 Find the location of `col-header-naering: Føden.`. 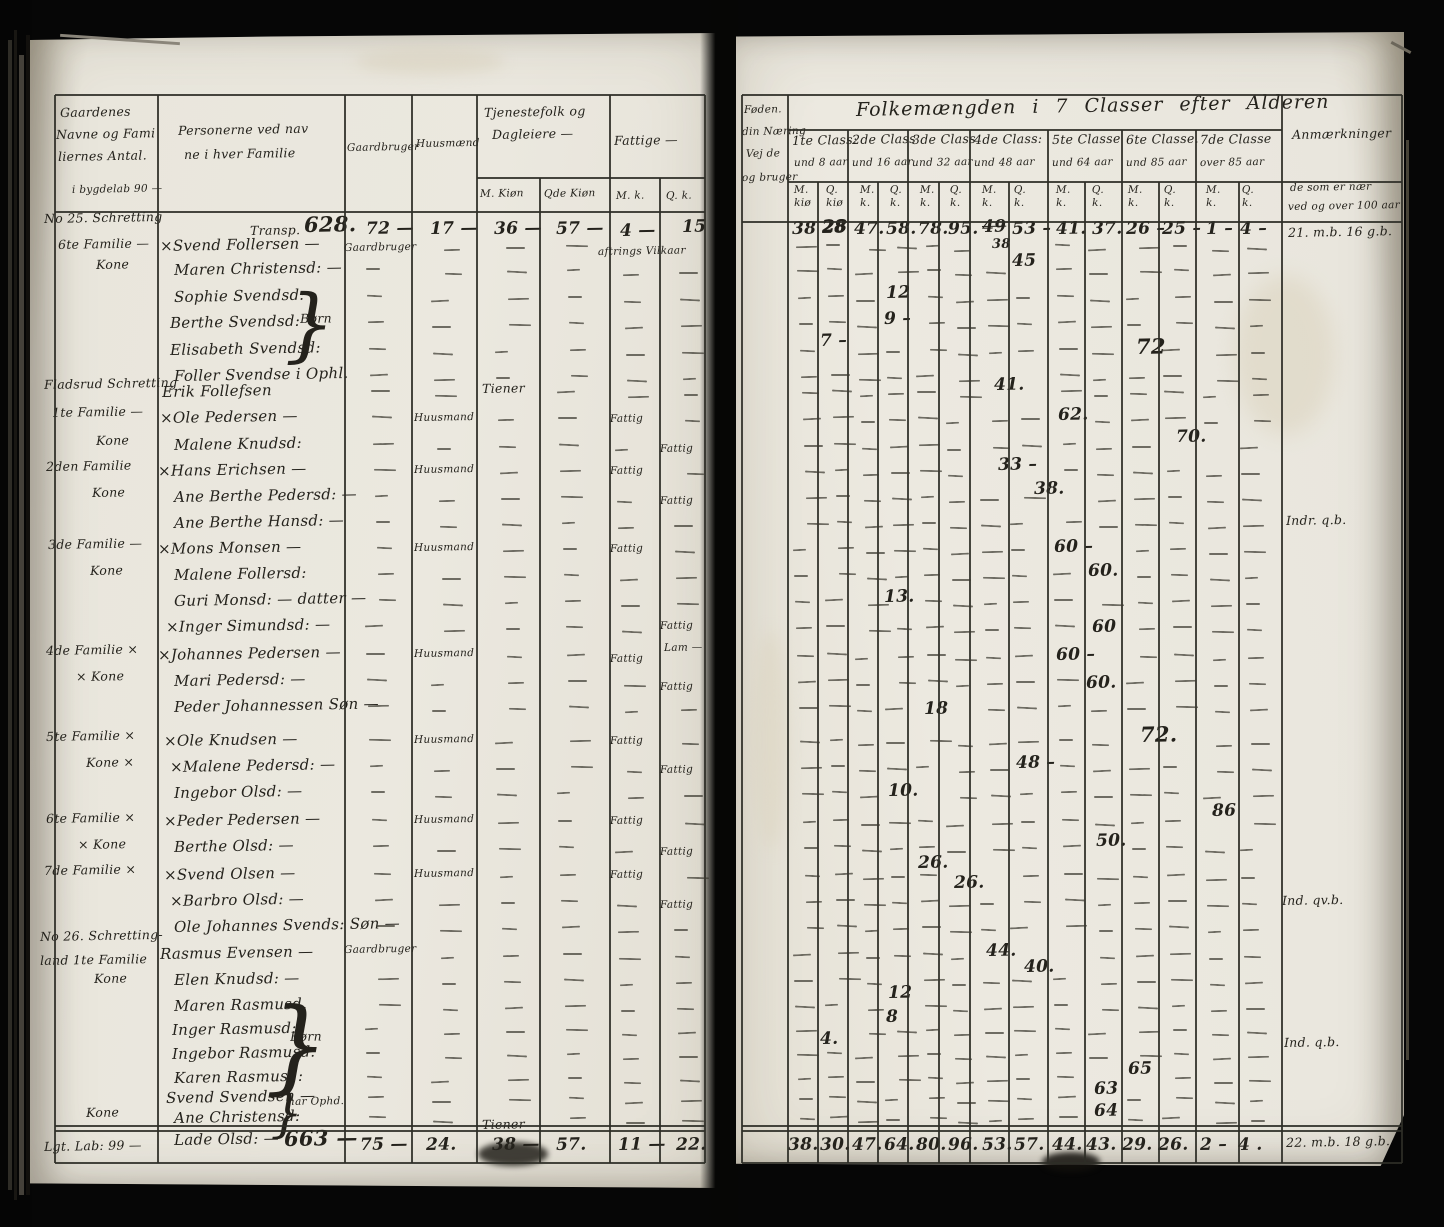

col-header-naering: Føden. is located at coordinates (762, 109).